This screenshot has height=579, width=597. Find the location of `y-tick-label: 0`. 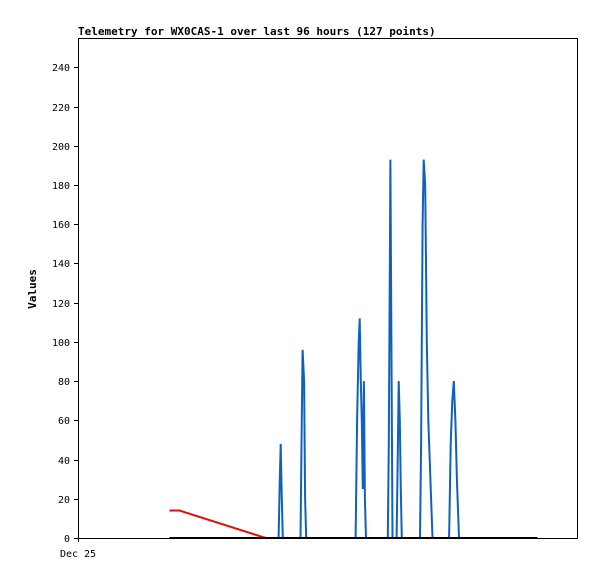

y-tick-label: 0 is located at coordinates (67, 539).